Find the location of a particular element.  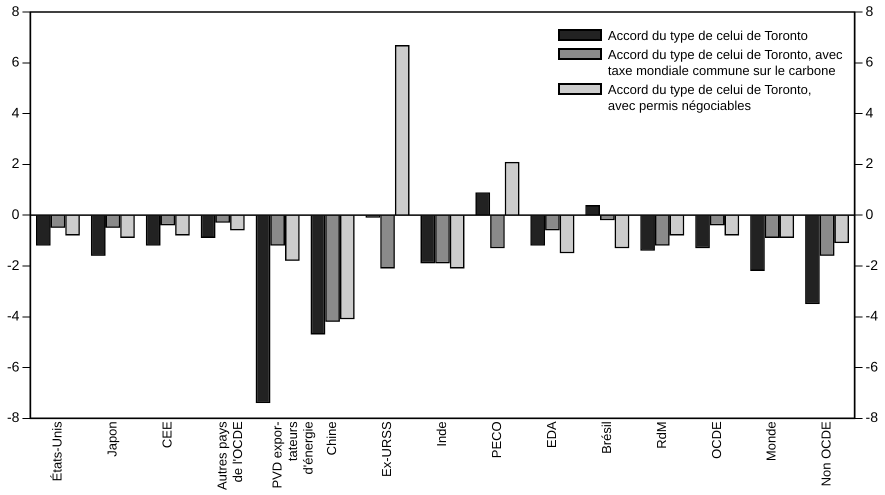

y-tick-label: 0 is located at coordinates (16, 214).